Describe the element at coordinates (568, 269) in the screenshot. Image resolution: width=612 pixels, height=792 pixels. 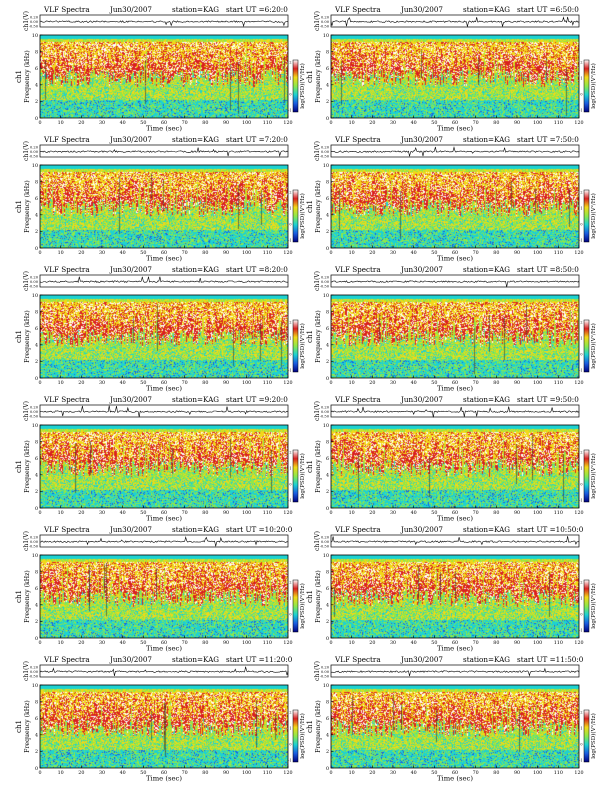
I see `start-value: 8:50:0` at that location.